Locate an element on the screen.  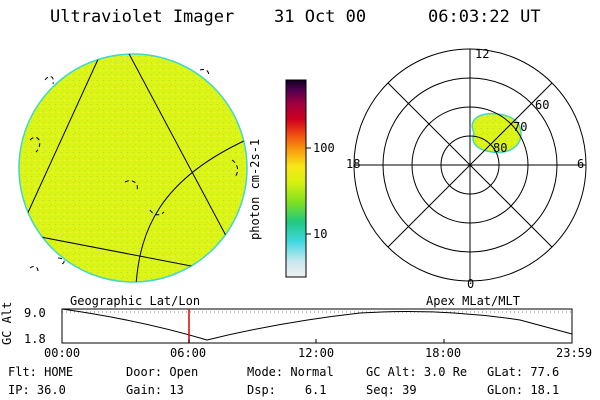
footer-seq: Seq: 39 is located at coordinates (391, 390).